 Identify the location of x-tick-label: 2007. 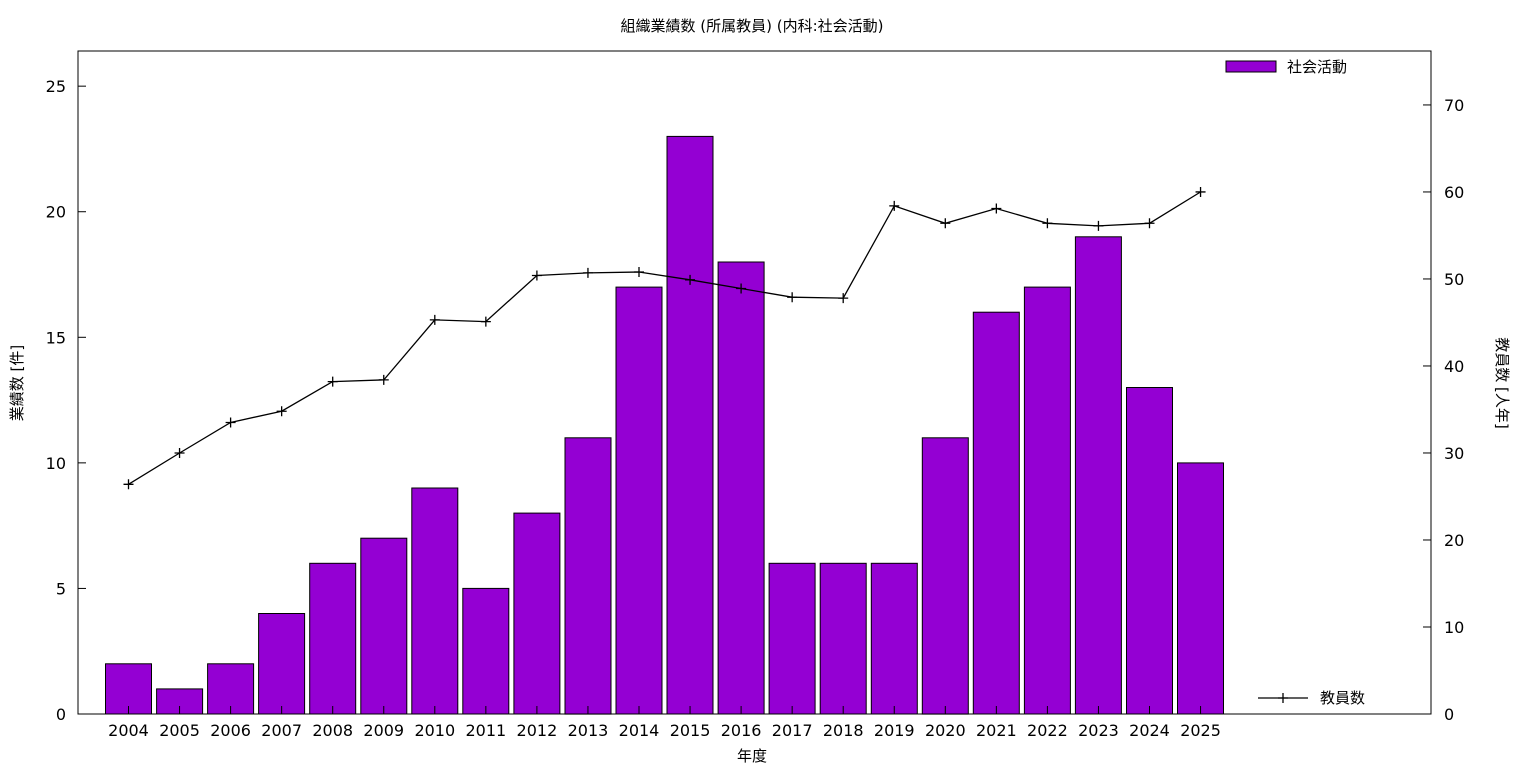
(281, 730).